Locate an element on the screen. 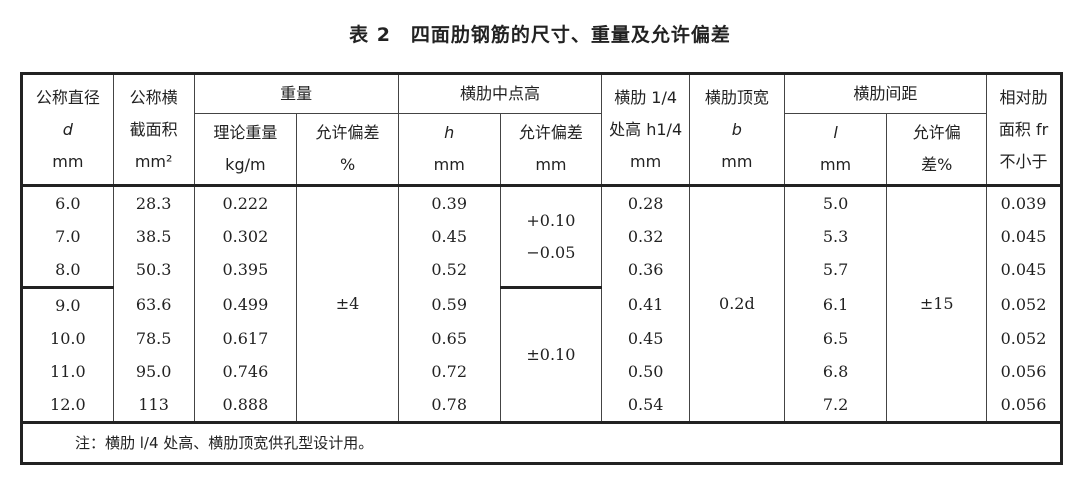 This screenshot has height=485, width=1080. table-row: 8.0 50.3 0.395 0.52 0.36 5.7 0.045 is located at coordinates (541, 271).